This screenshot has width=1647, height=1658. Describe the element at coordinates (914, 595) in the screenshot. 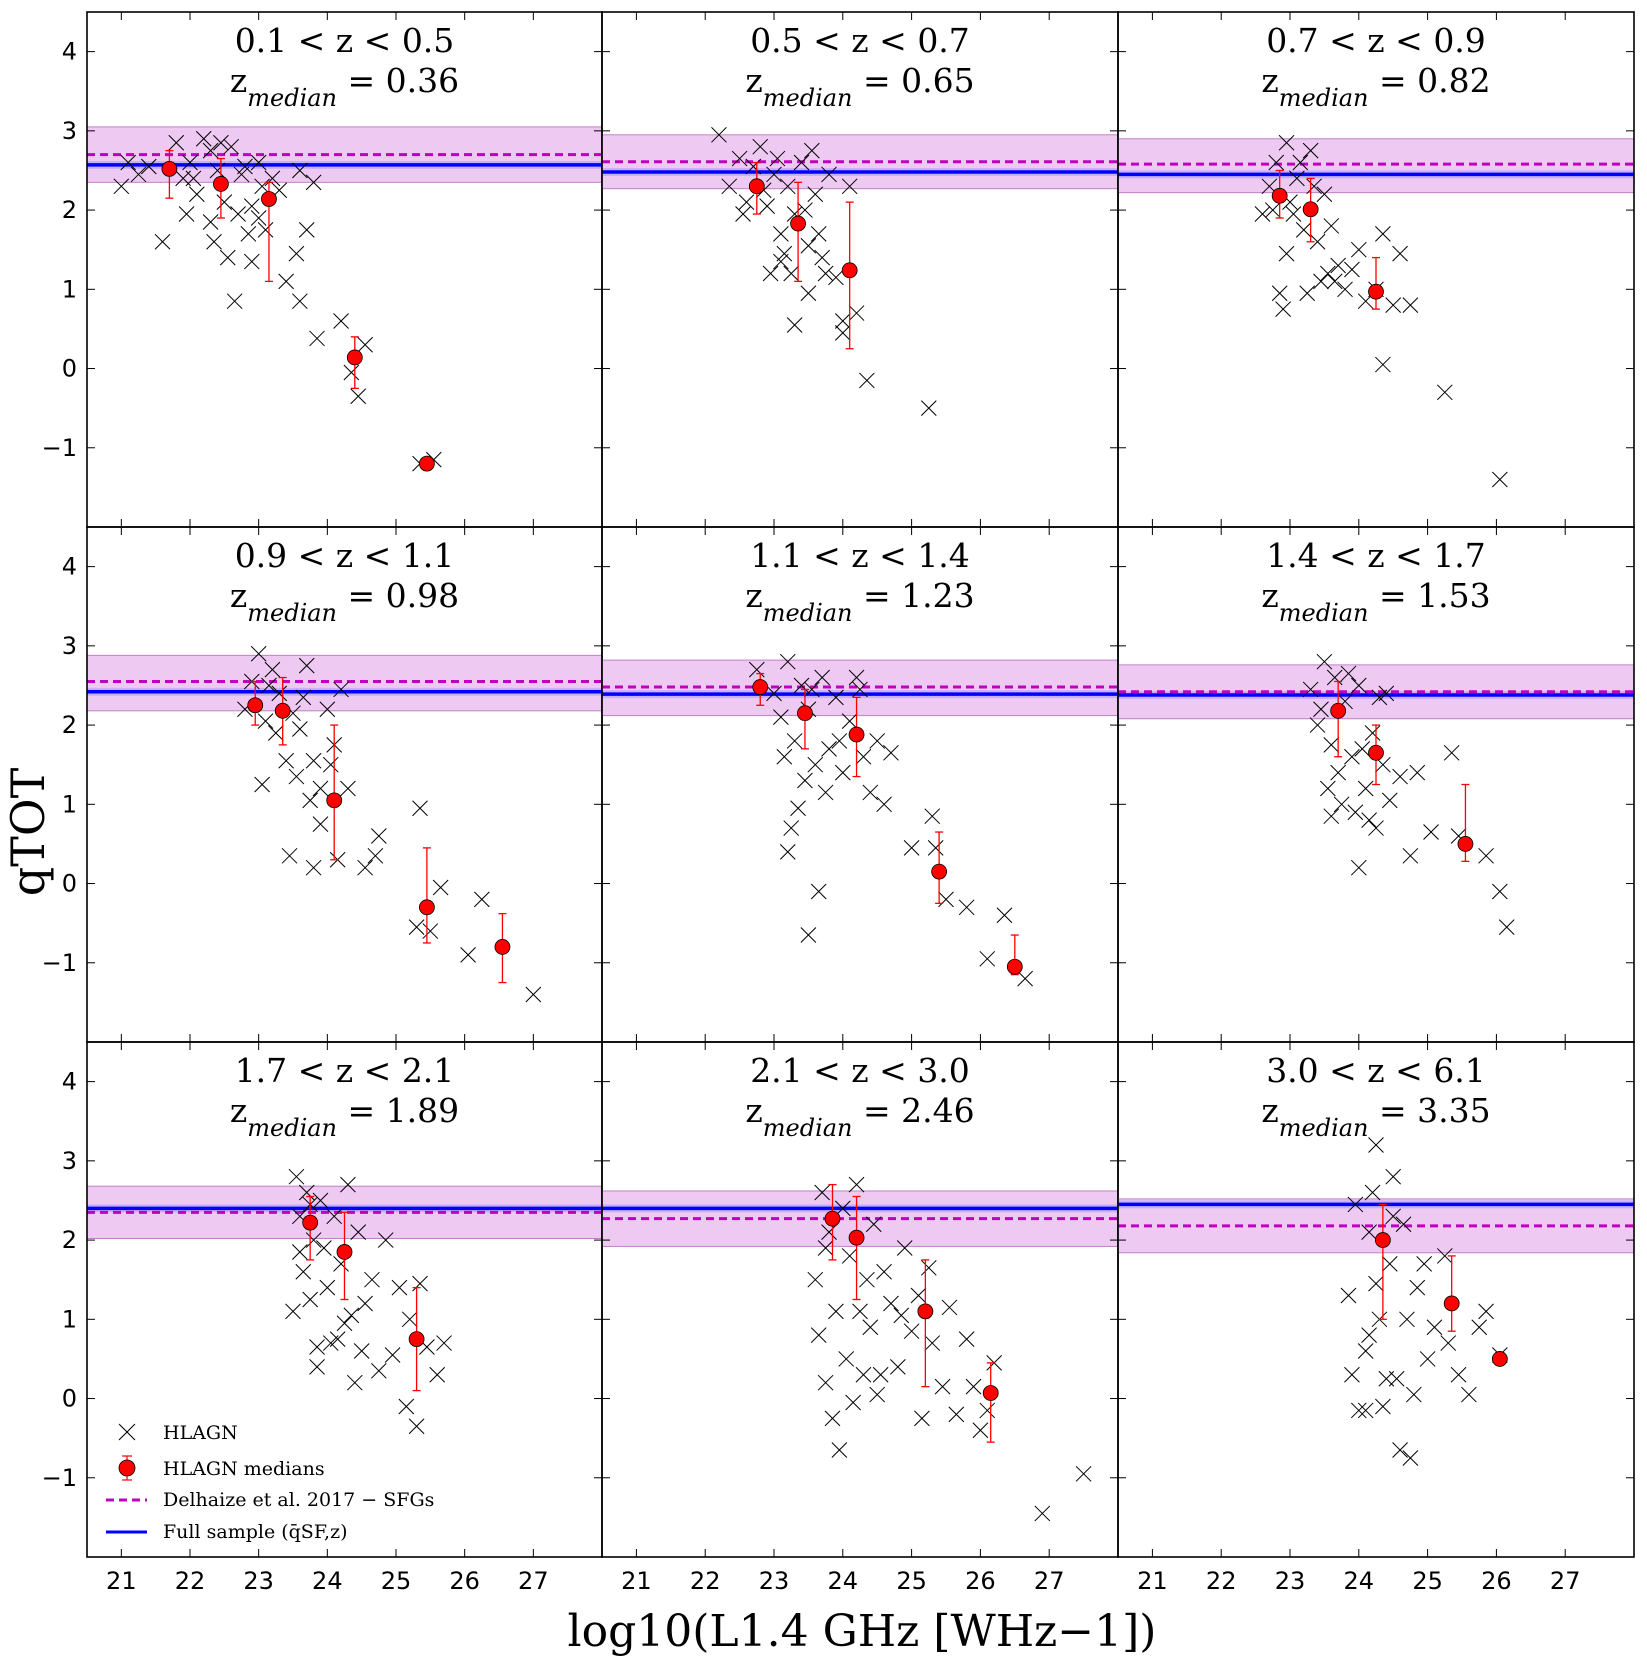

I see `zmedian-value: = 1.23` at that location.